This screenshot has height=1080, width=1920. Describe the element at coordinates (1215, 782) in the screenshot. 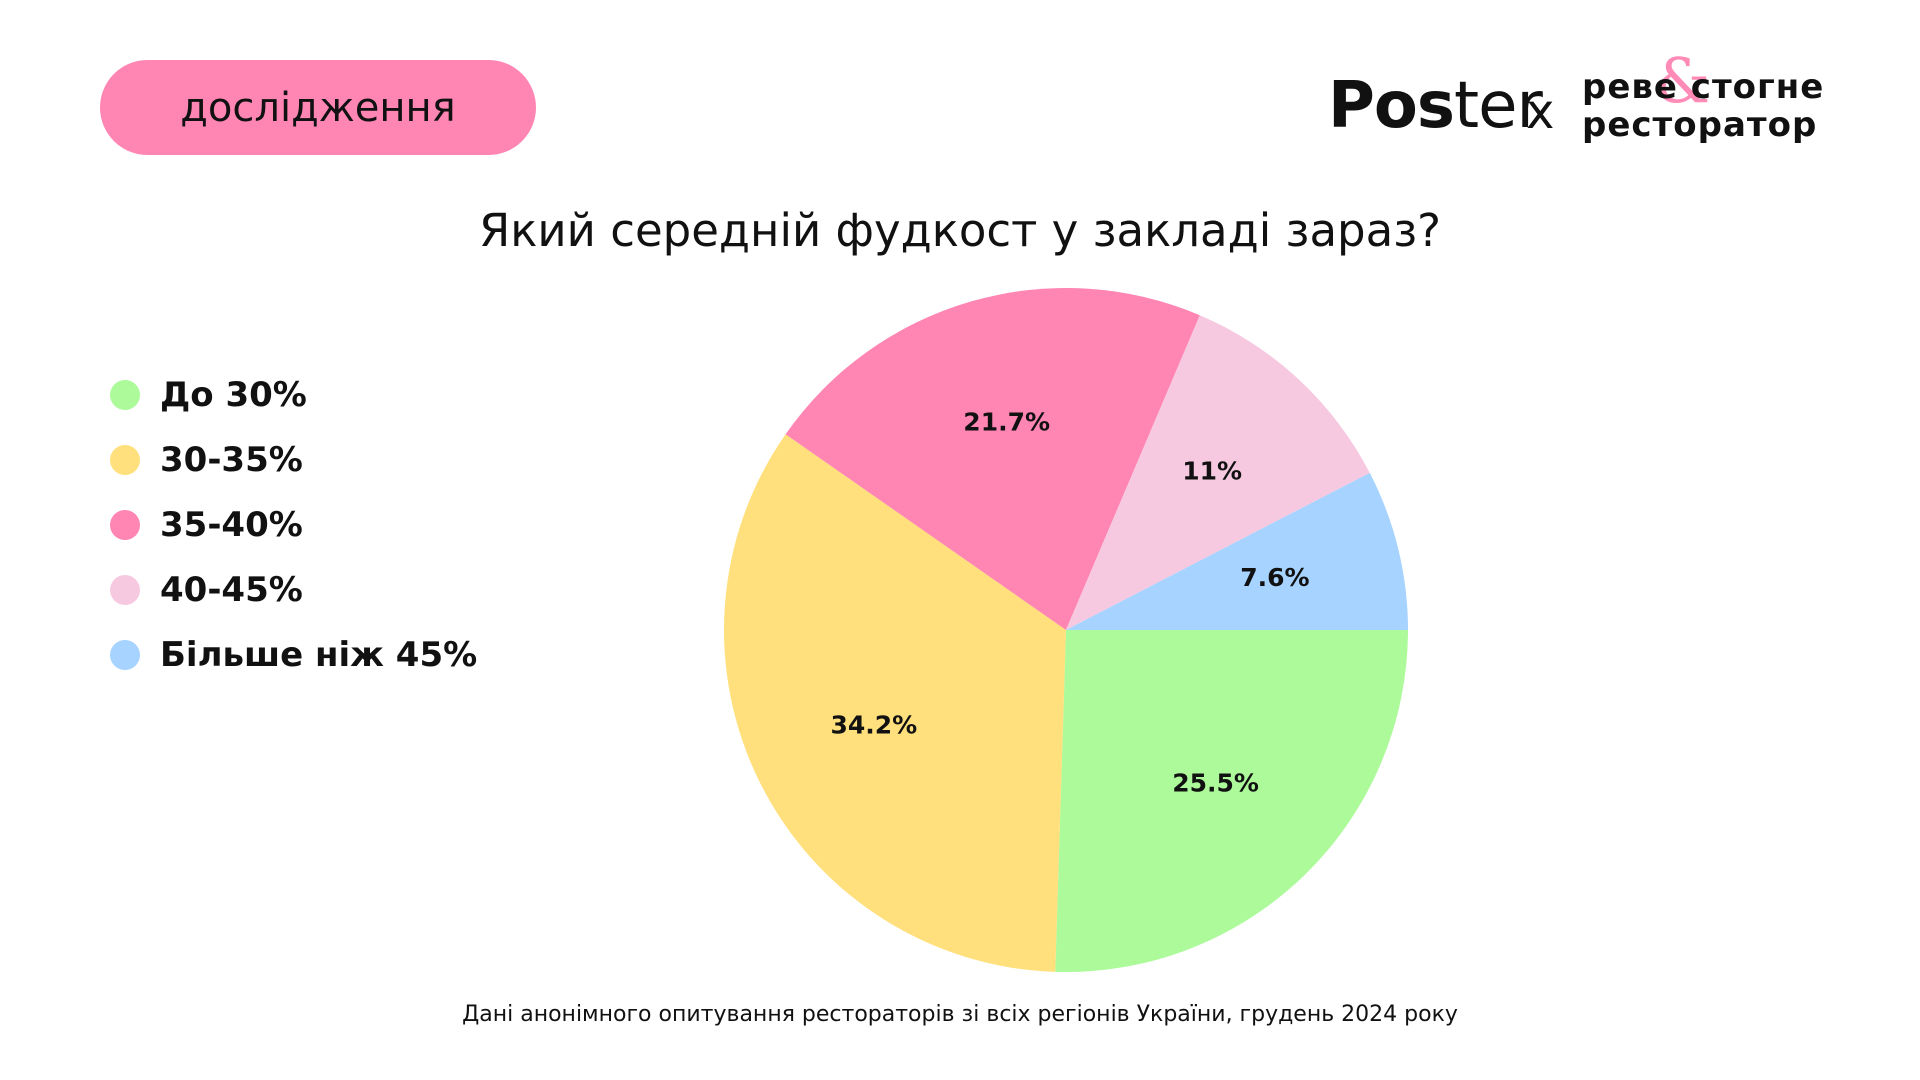

I see `pie-slice-label: 25.5%` at that location.